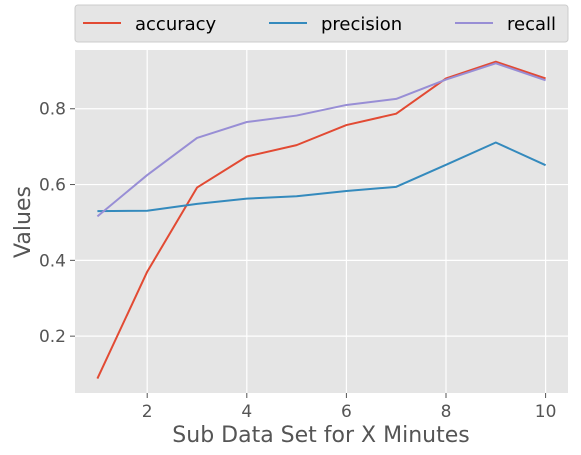 Image resolution: width=581 pixels, height=455 pixels. I want to click on y-tick-label: 0.2, so click(52, 337).